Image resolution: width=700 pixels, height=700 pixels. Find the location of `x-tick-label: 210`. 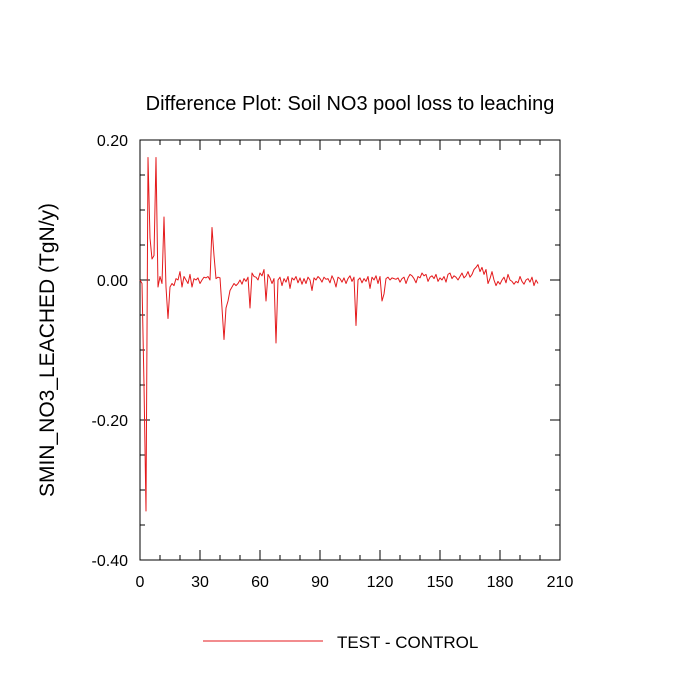

x-tick-label: 210 is located at coordinates (560, 582).